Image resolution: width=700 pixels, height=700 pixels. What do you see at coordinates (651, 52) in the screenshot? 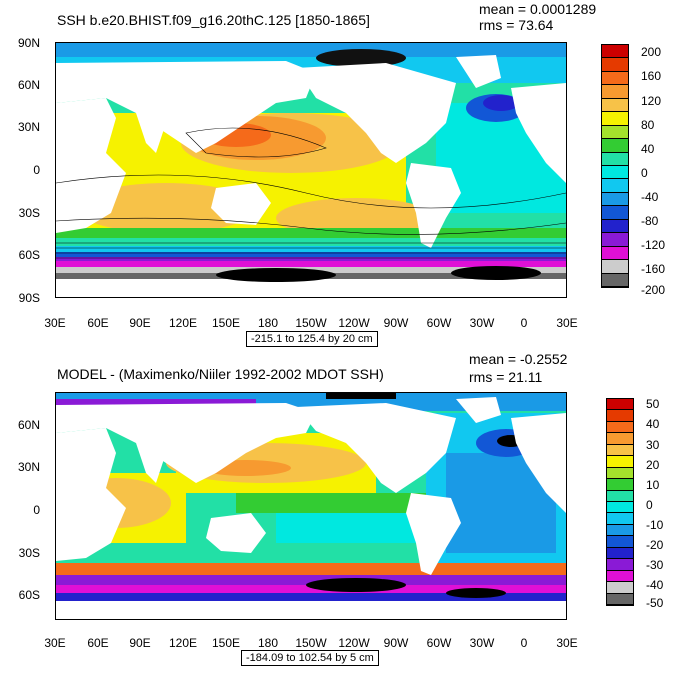
I see `colorbar-label: 200` at bounding box center [651, 52].